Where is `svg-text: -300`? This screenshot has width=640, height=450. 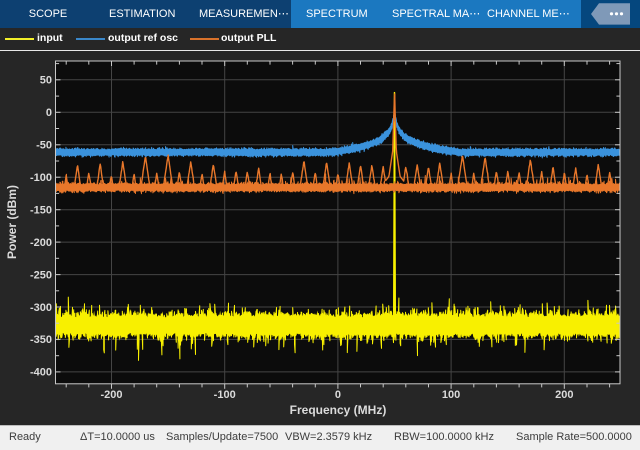 svg-text: -300 is located at coordinates (41, 308).